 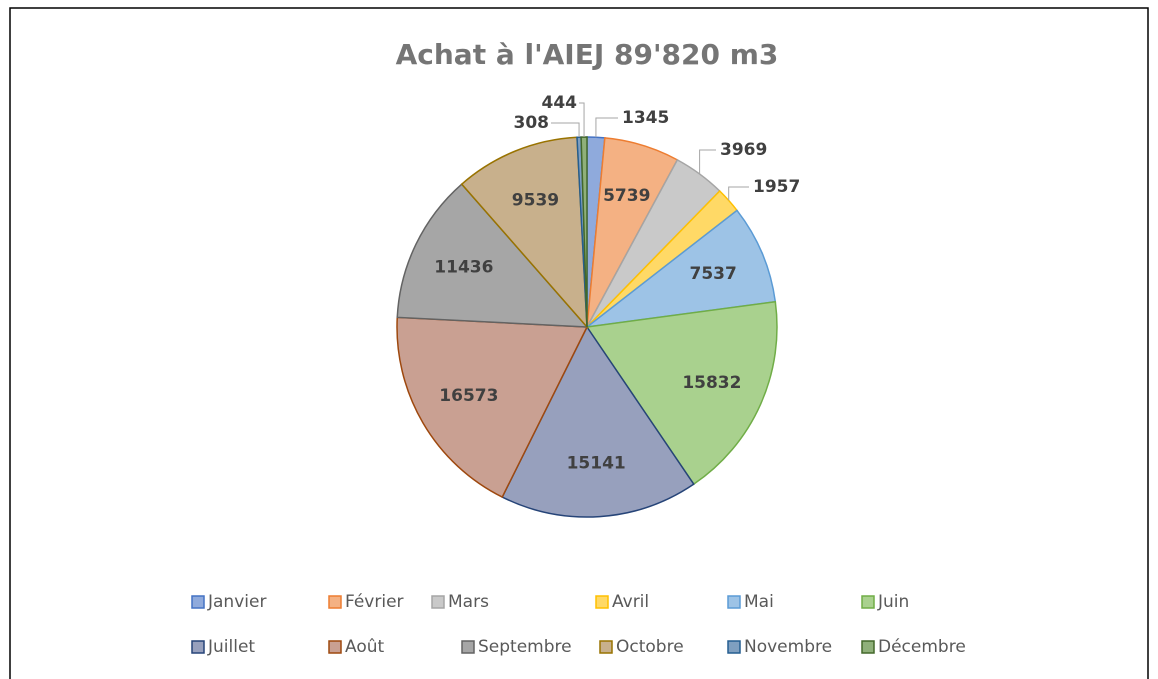 I want to click on legend-label: Janvier, so click(x=236, y=602).